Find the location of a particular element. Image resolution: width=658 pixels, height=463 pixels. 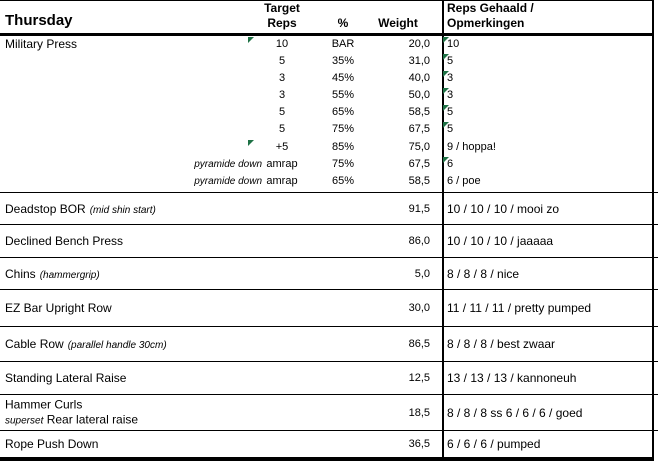

day-title: Thursday is located at coordinates (39, 20).